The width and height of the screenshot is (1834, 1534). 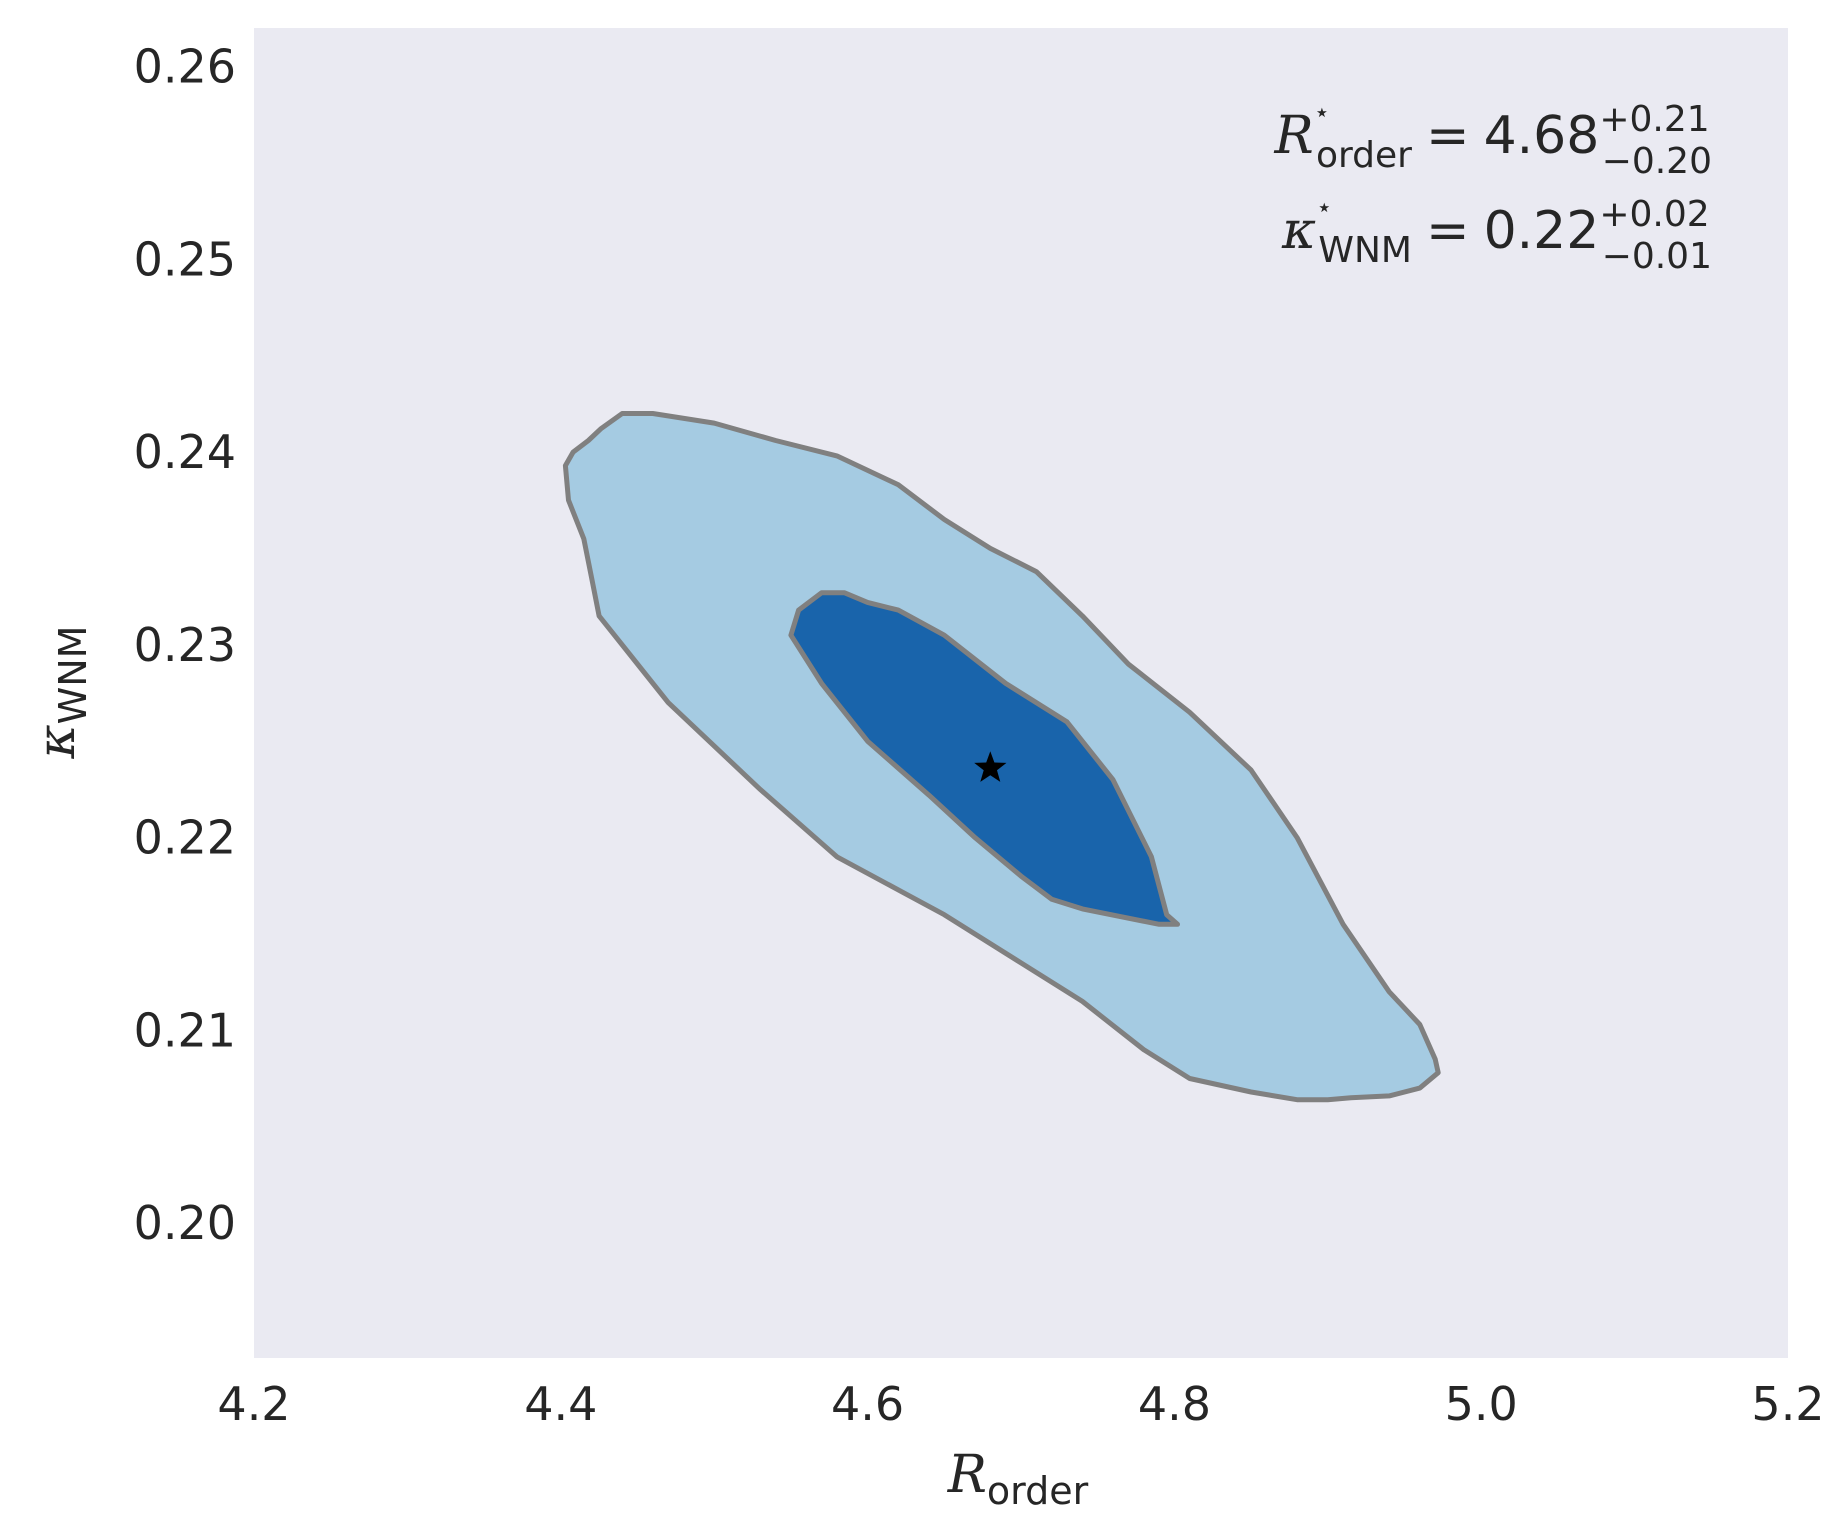 I want to click on contour-inner, so click(x=984, y=758).